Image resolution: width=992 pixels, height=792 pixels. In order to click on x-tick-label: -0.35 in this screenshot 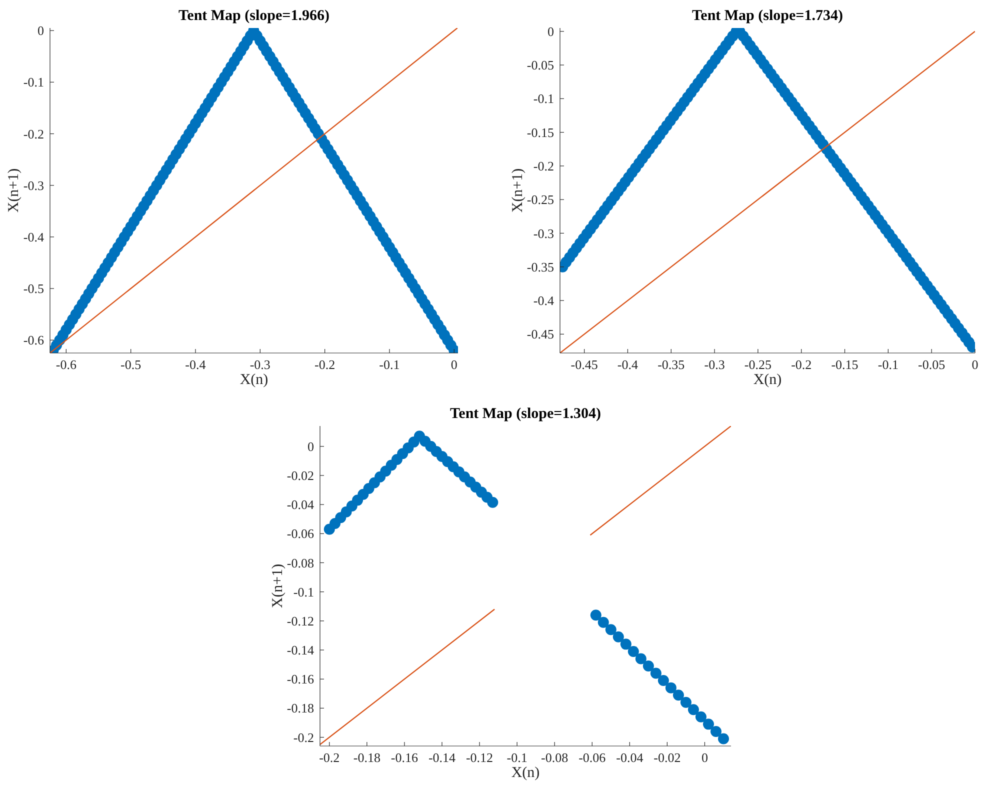, I will do `click(671, 364)`.